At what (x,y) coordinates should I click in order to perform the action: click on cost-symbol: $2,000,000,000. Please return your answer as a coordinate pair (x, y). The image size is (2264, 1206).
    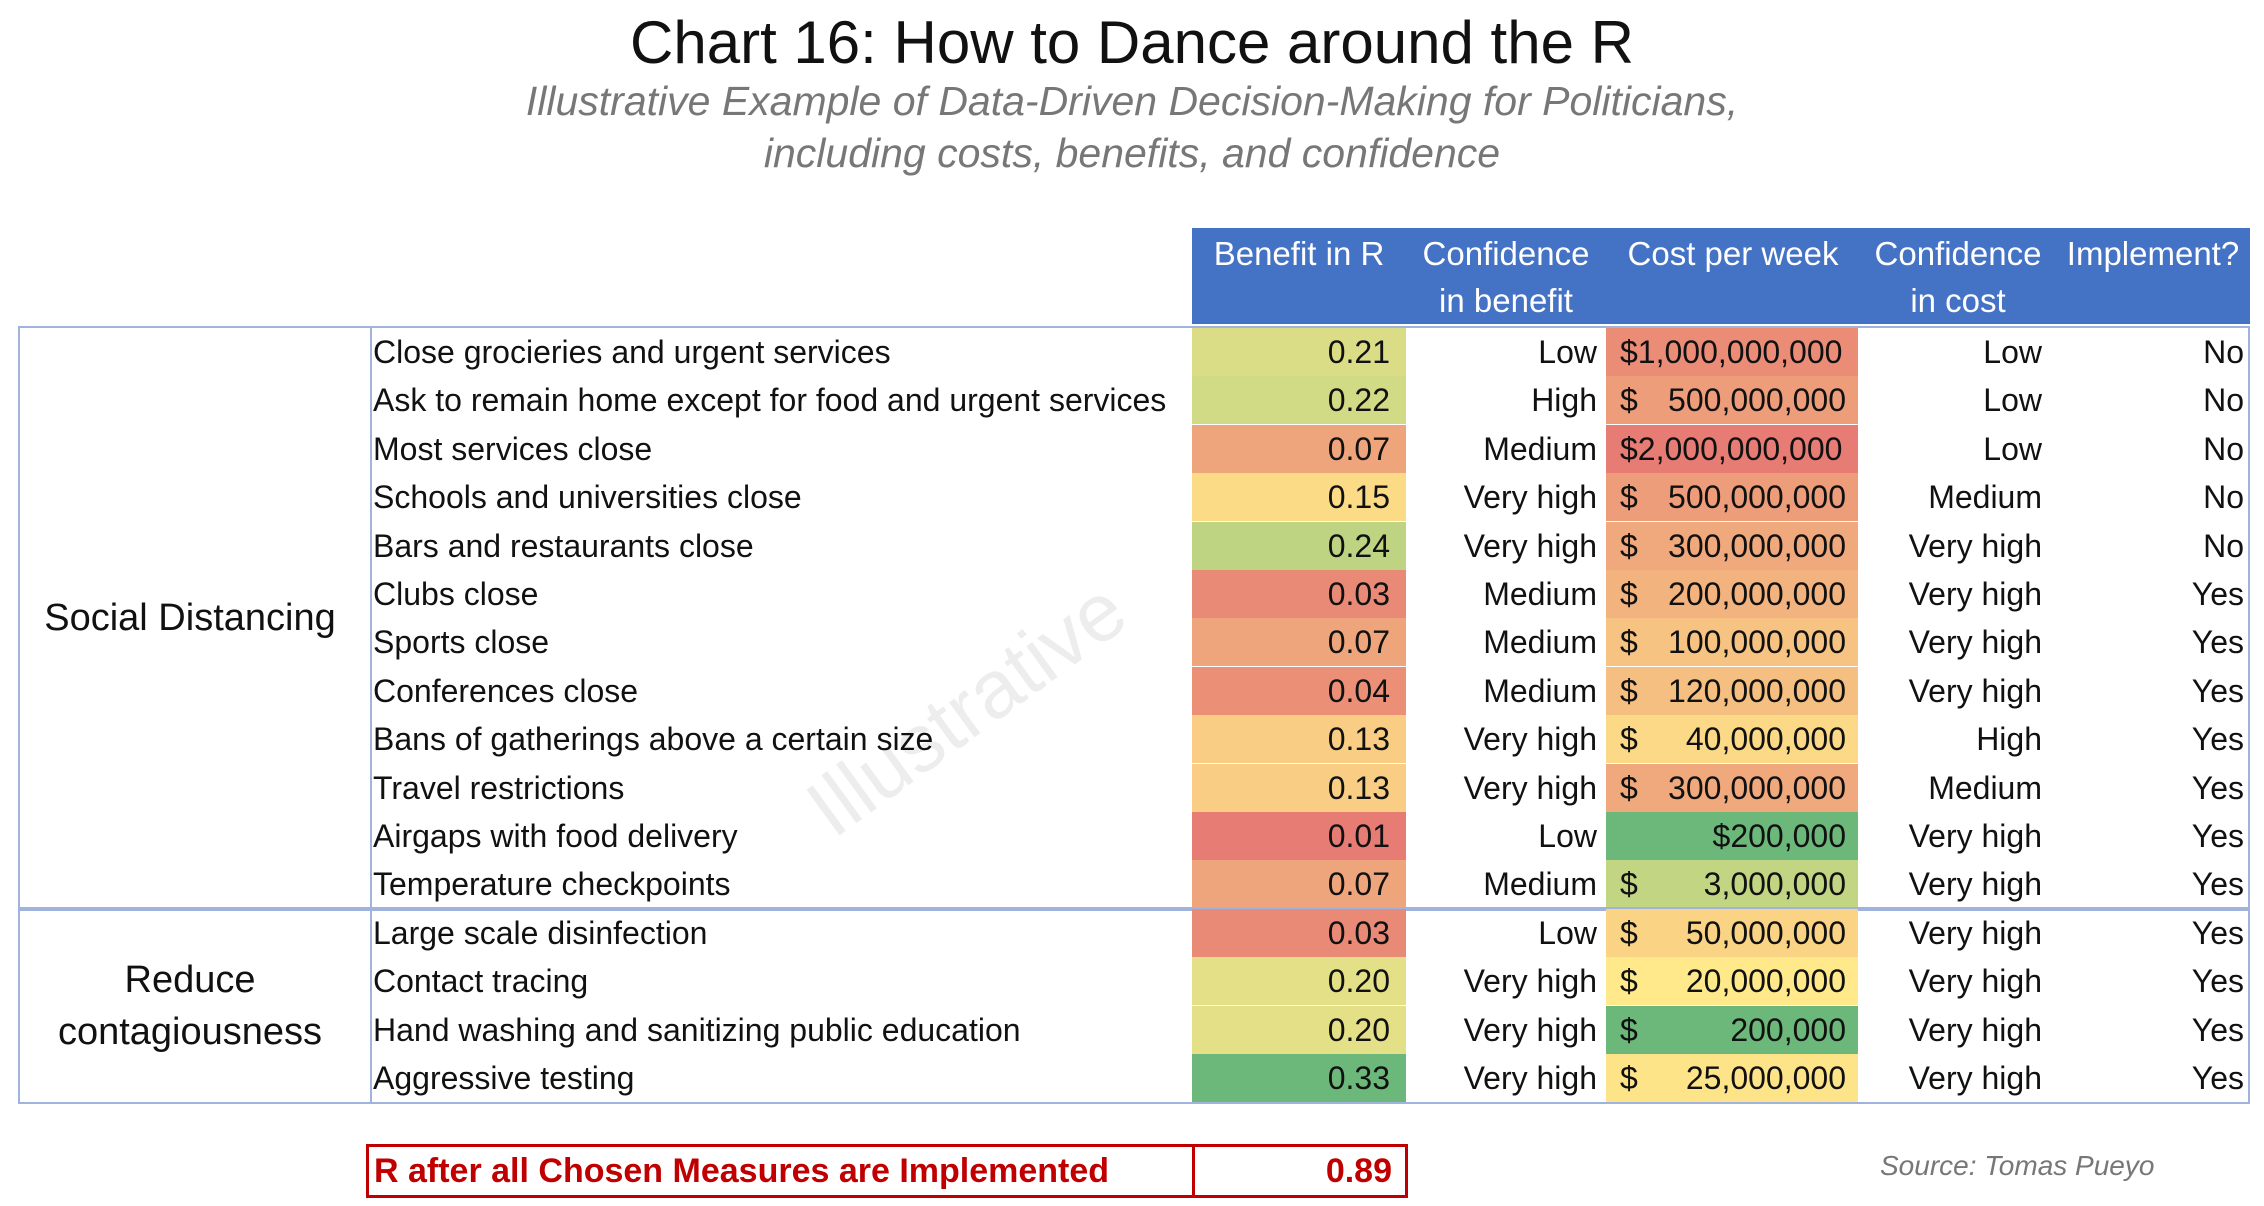
    Looking at the image, I should click on (1731, 448).